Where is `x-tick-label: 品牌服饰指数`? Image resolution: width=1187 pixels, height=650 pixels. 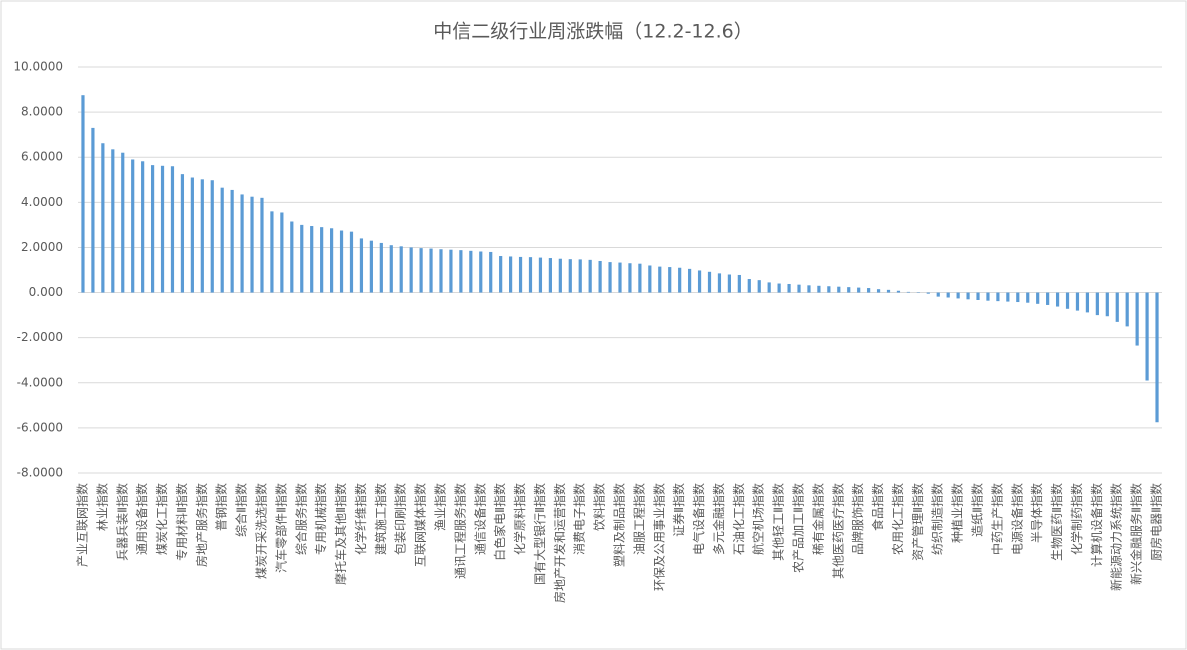 x-tick-label: 品牌服饰指数 is located at coordinates (857, 519).